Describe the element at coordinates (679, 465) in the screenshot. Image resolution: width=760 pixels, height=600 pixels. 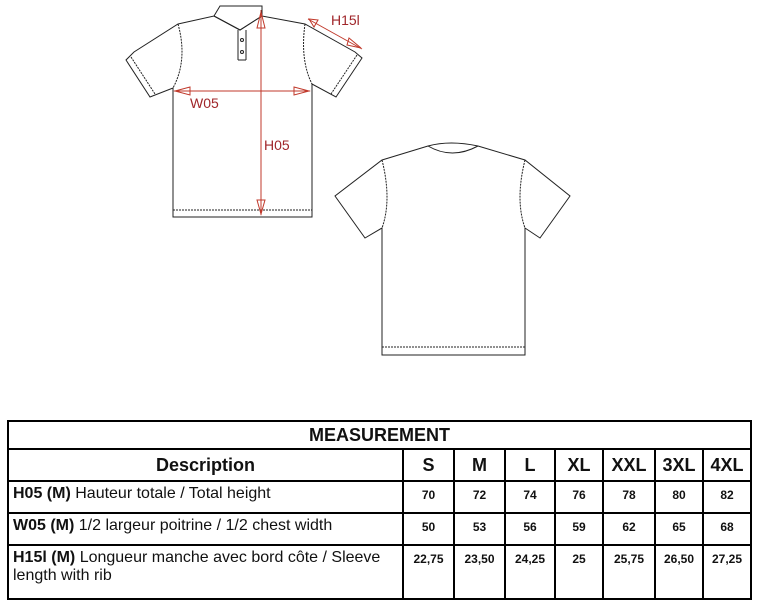
I see `size-header: 3XL` at that location.